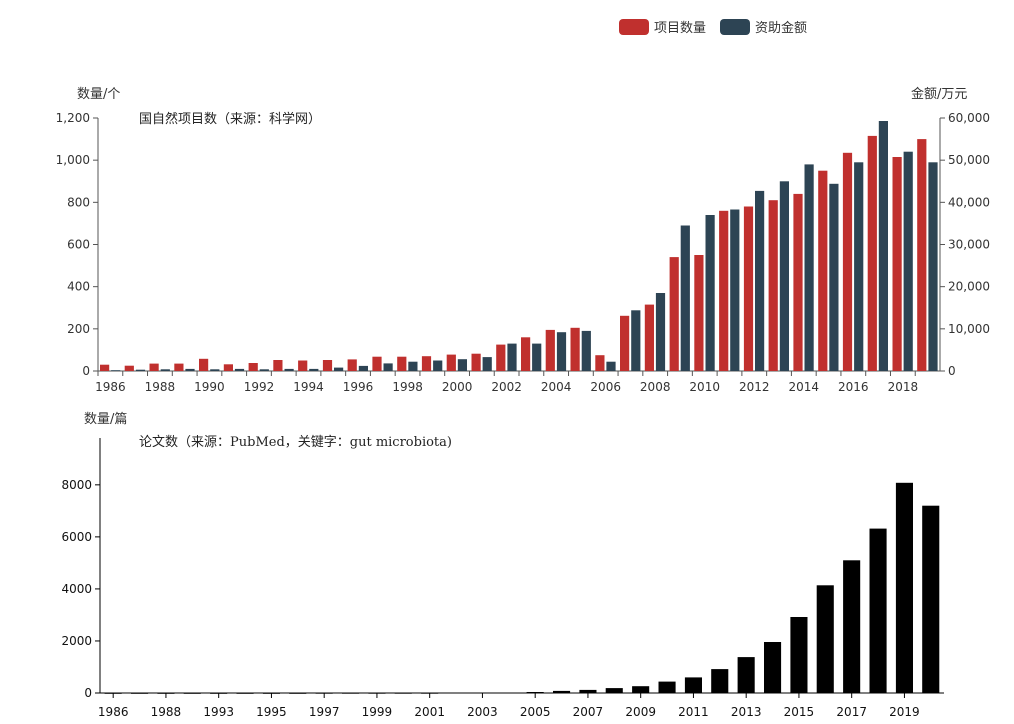  I want to click on bar-papers-2018, so click(878, 610).